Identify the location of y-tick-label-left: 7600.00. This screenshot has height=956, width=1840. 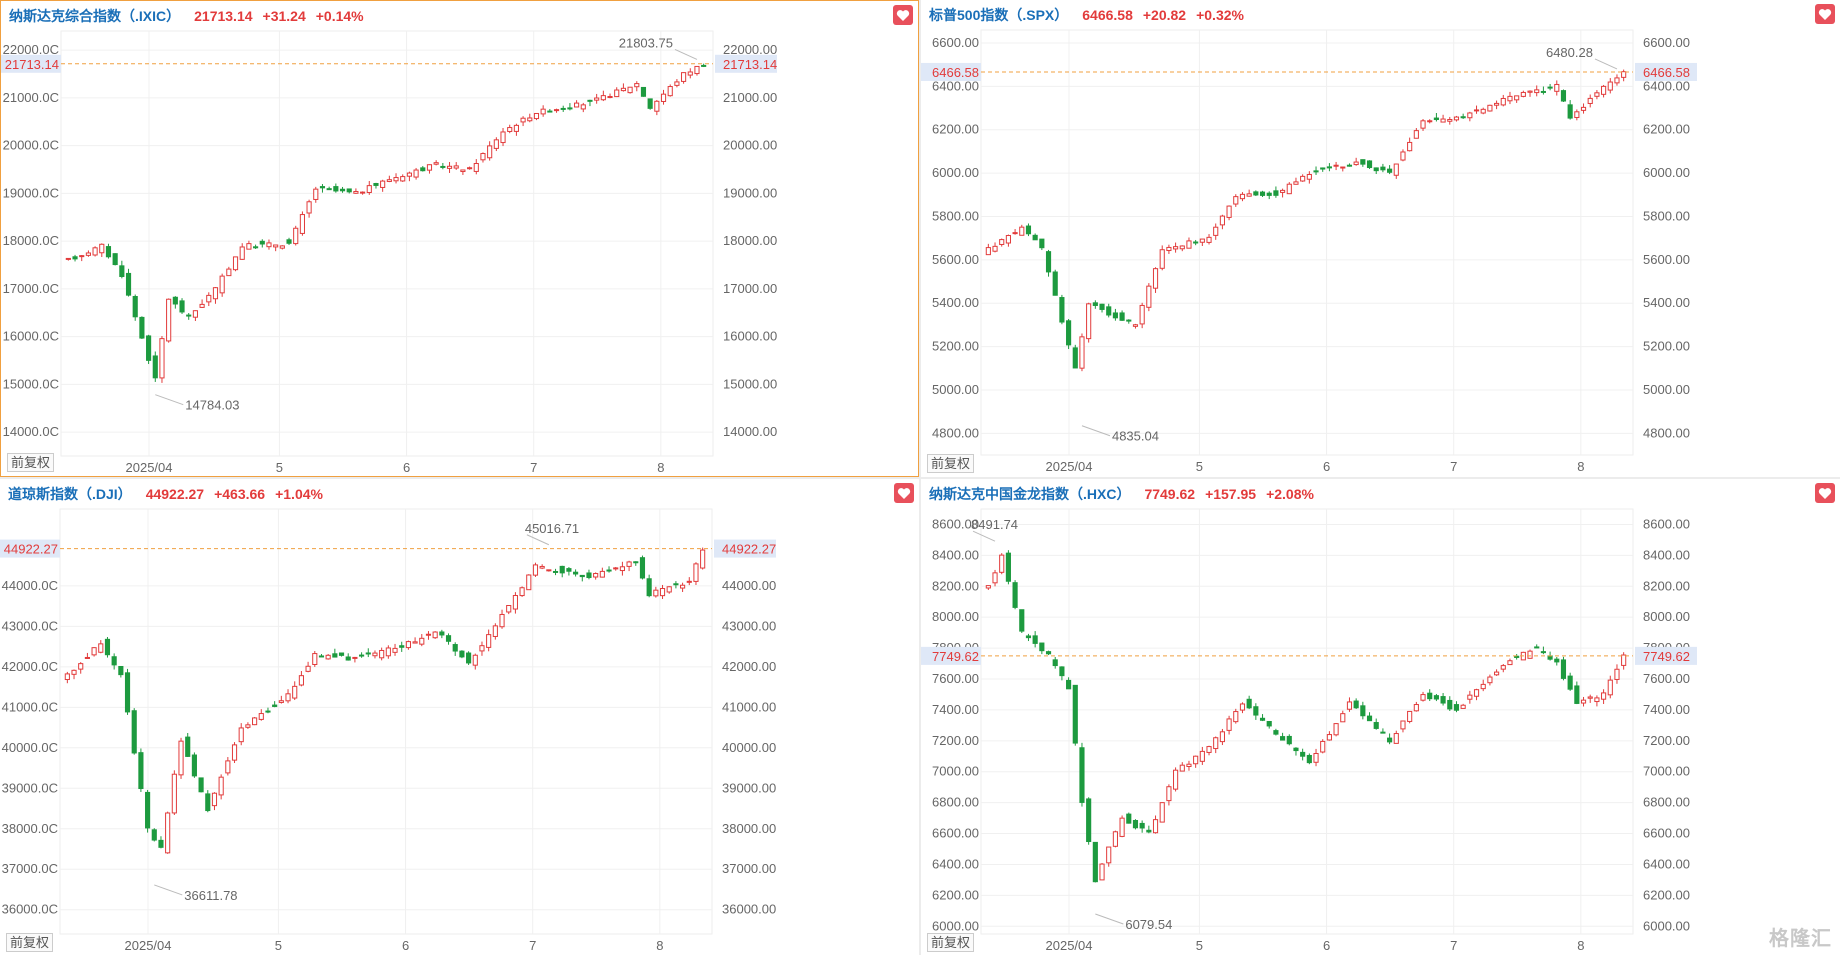
(955, 678).